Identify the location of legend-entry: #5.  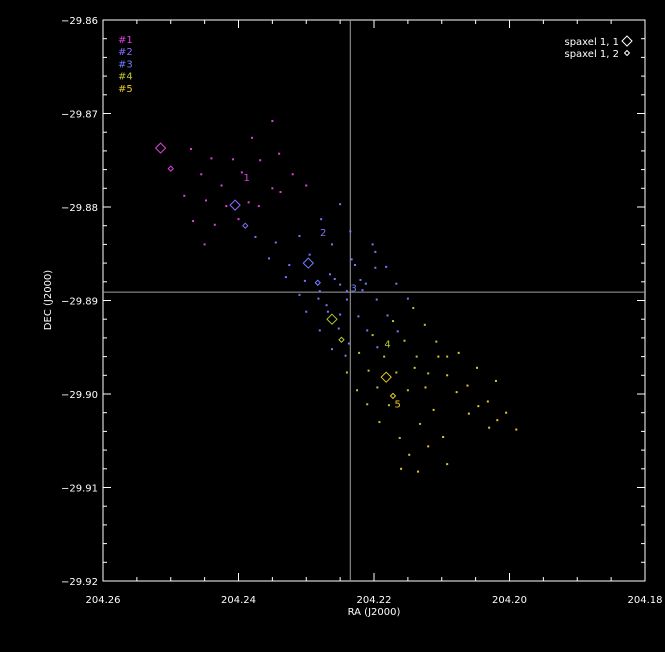
(125, 89).